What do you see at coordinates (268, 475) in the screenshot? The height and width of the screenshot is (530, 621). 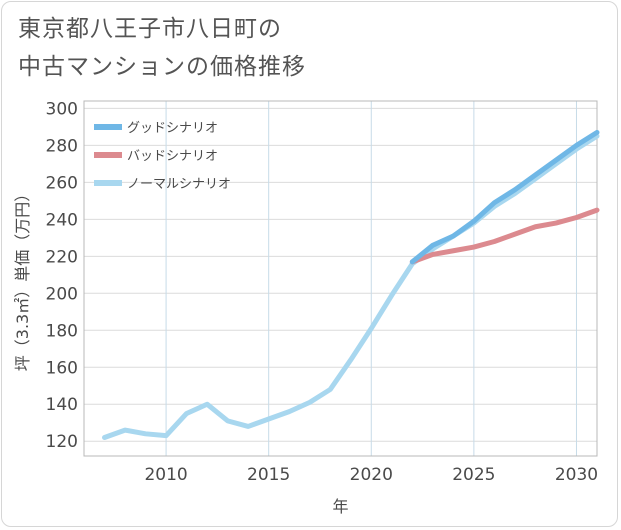 I see `x-tick-label: 2015` at bounding box center [268, 475].